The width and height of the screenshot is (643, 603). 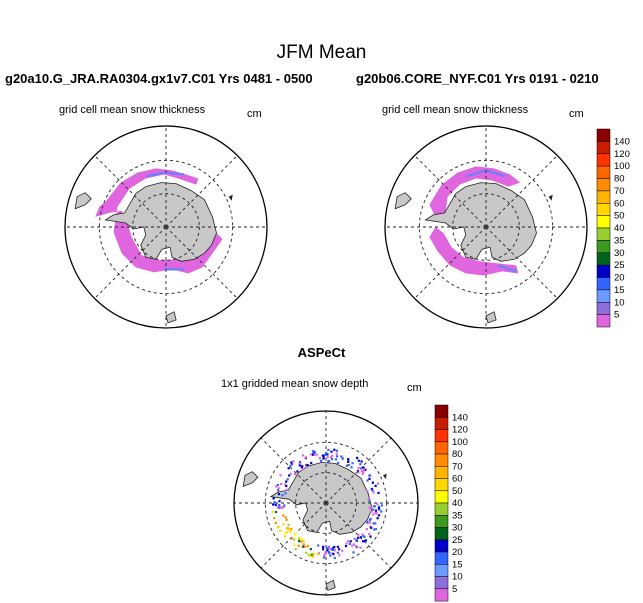 What do you see at coordinates (457, 515) in the screenshot?
I see `colorbar-bottom-label: 35` at bounding box center [457, 515].